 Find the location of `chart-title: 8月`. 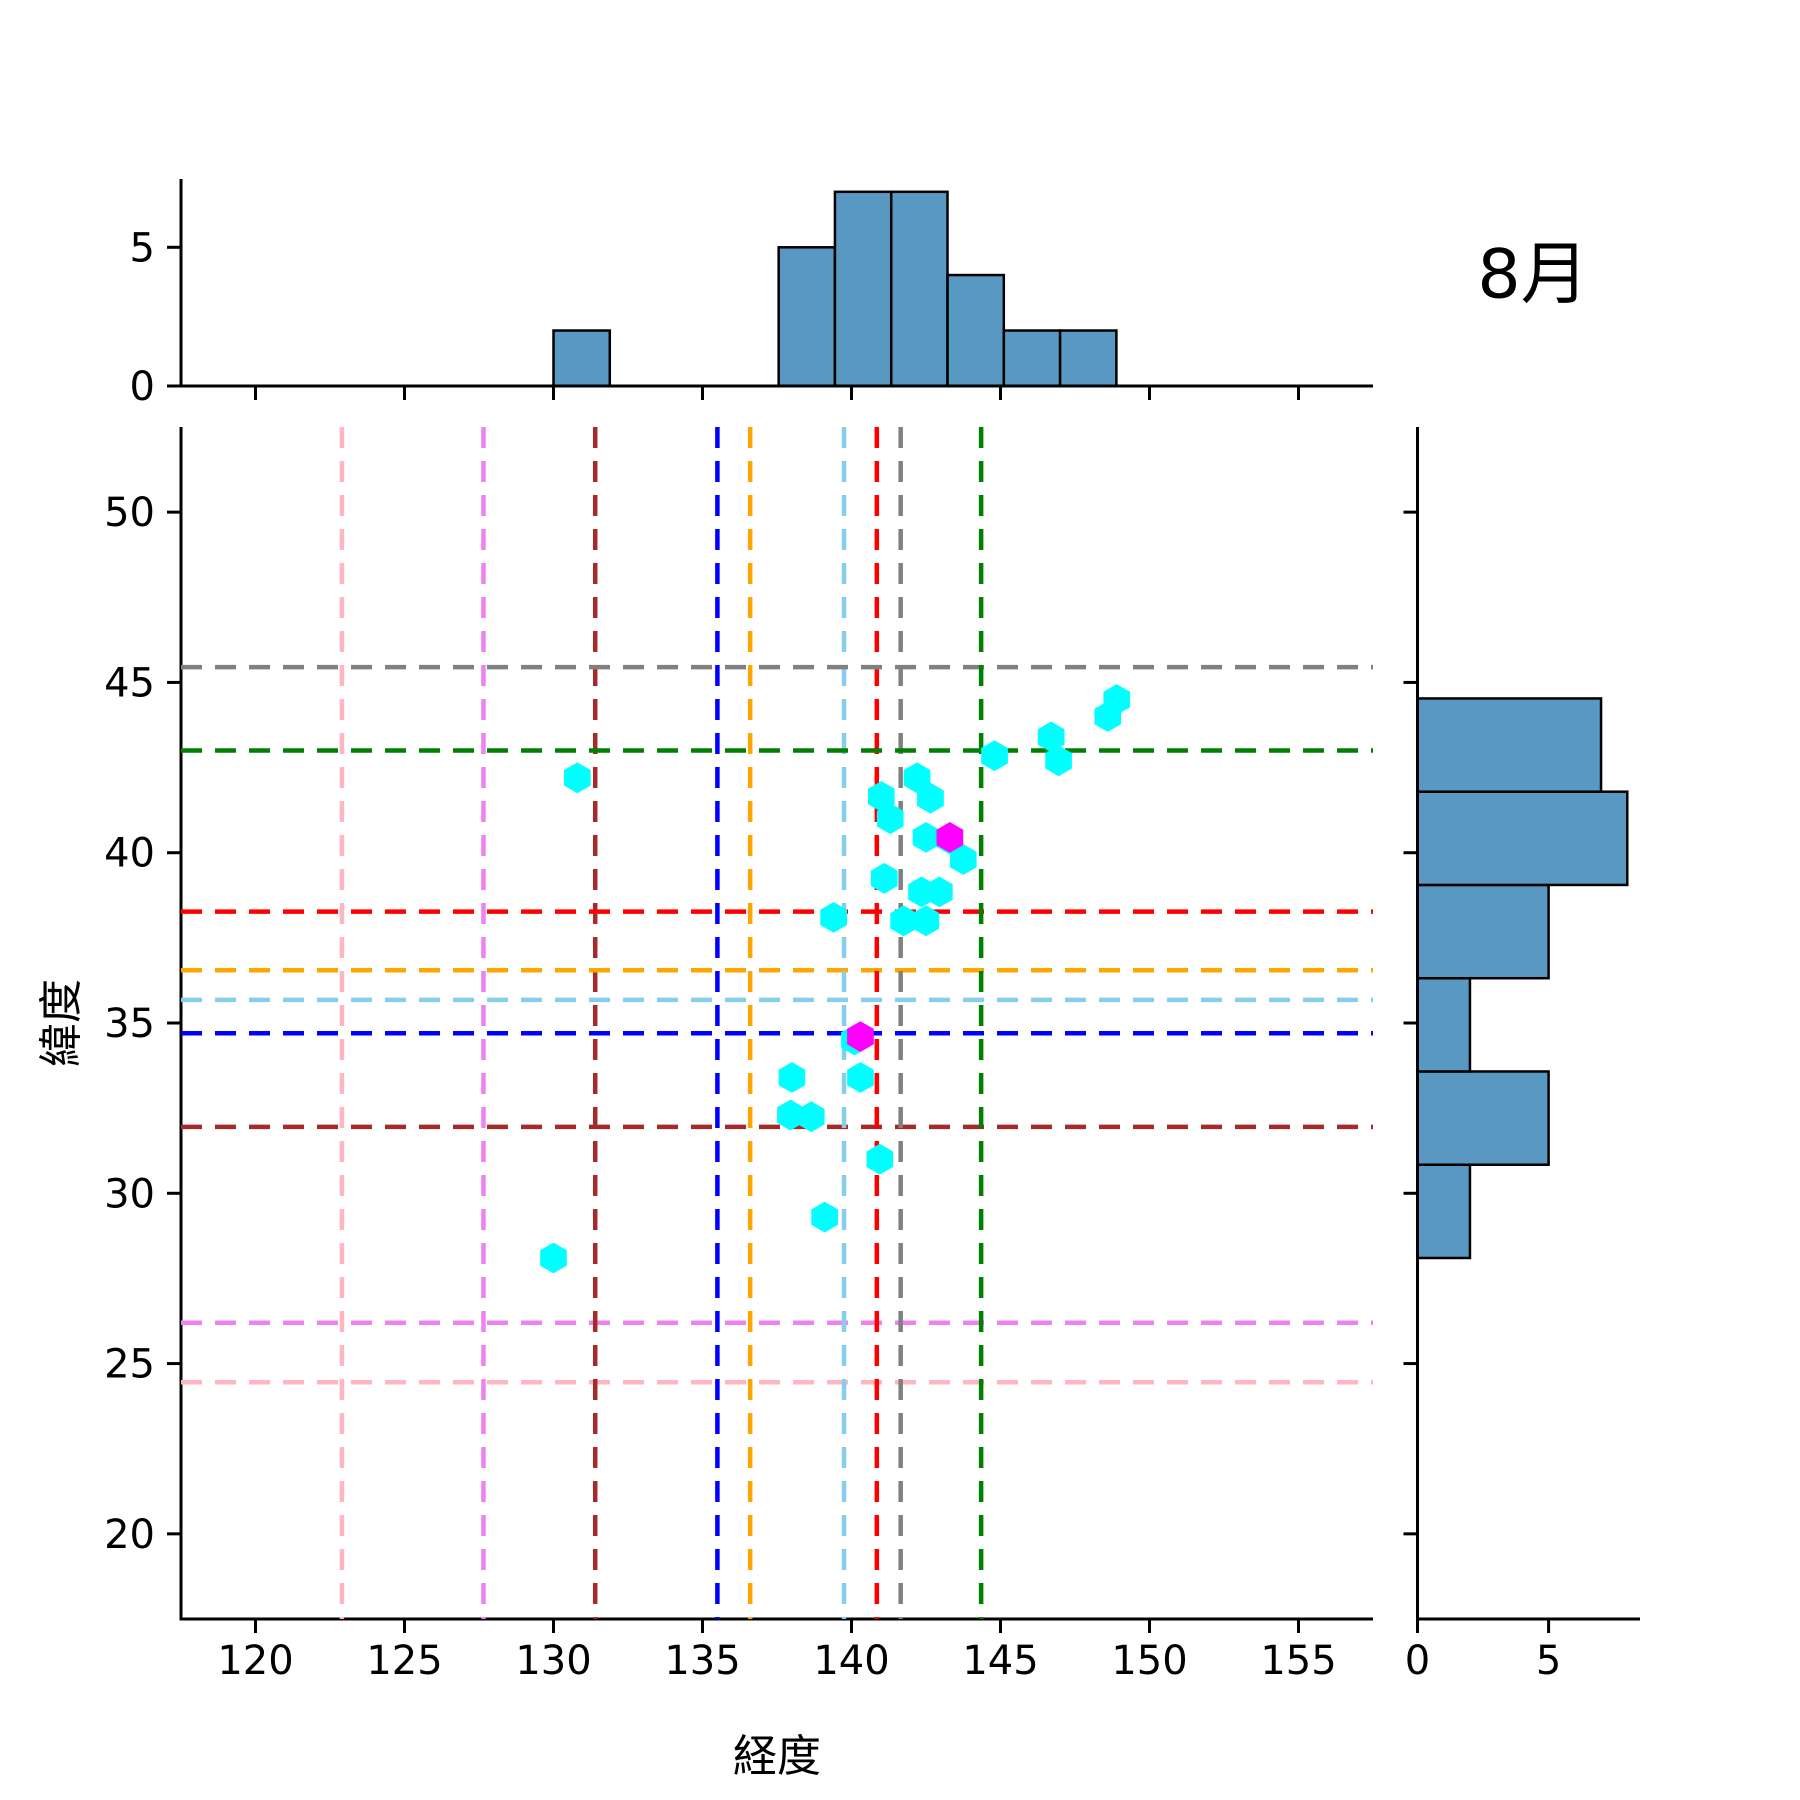

chart-title: 8月 is located at coordinates (1533, 275).